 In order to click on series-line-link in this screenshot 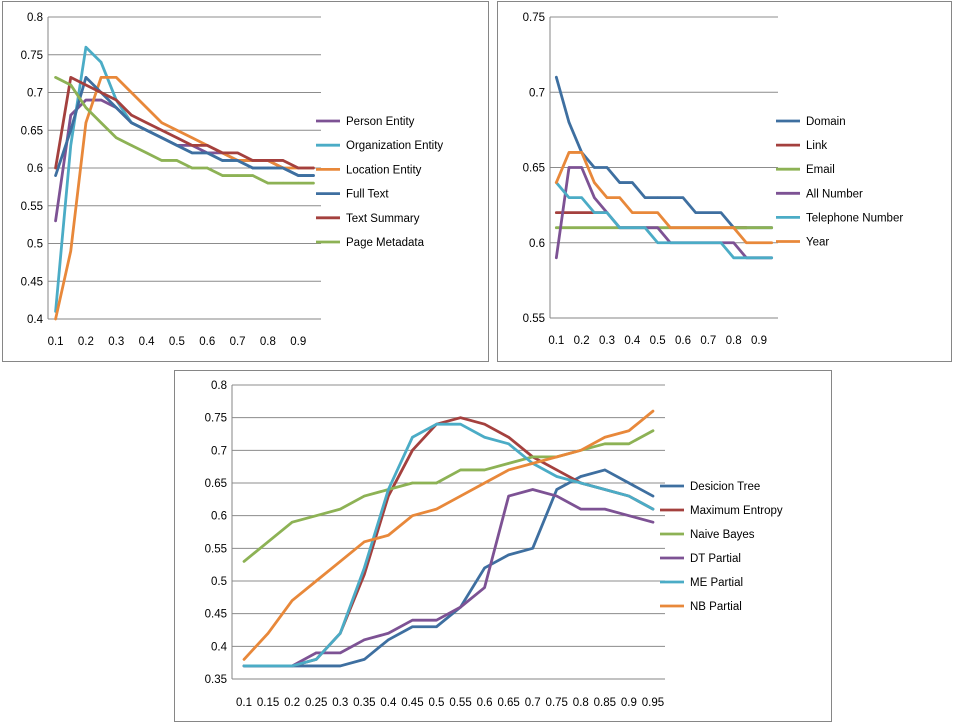, I will do `click(651, 220)`.